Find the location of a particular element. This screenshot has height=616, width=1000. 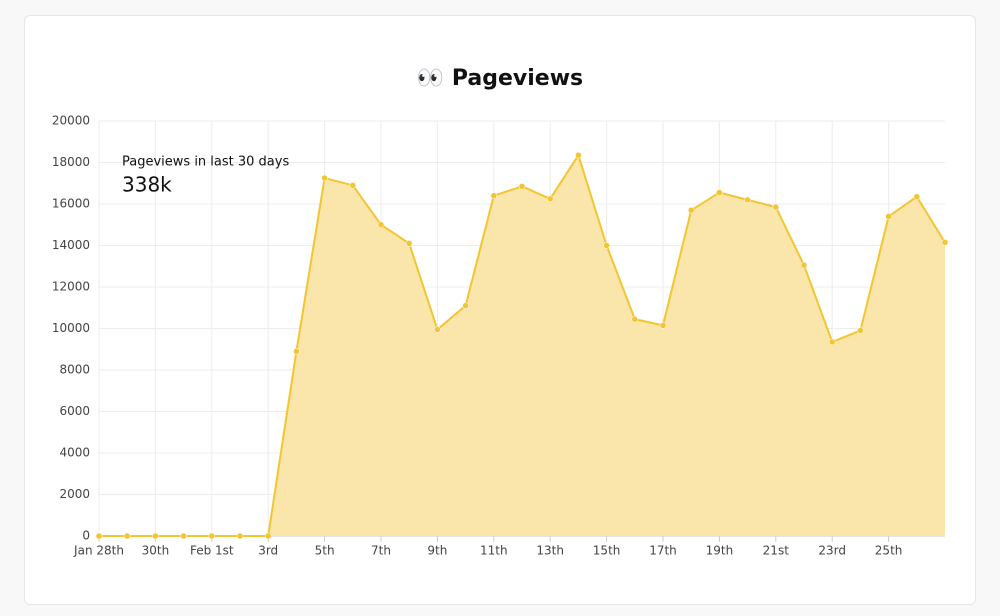

x-tick-label: Feb 1st is located at coordinates (212, 551).